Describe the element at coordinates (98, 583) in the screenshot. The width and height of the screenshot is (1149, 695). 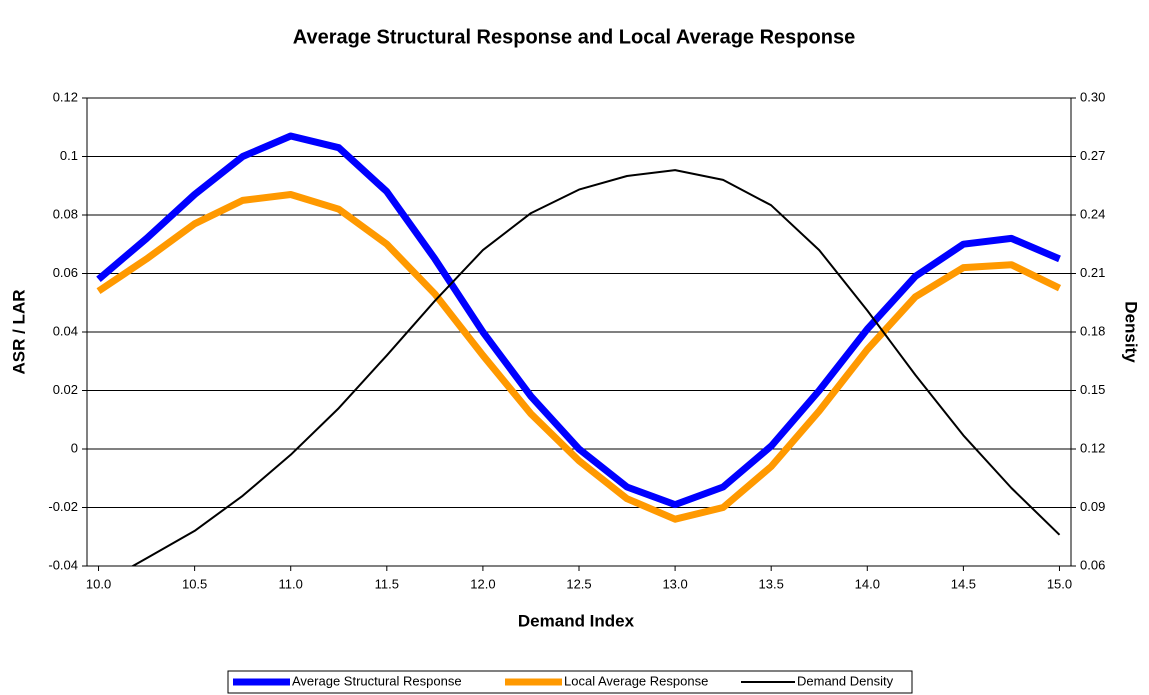
I see `x-tick-label: 10.0` at that location.